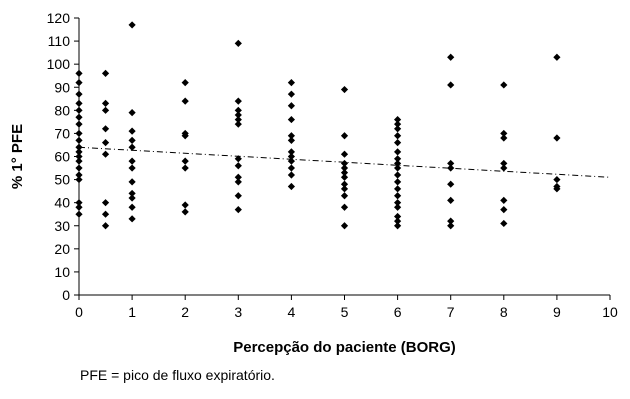  What do you see at coordinates (62, 133) in the screenshot?
I see `y-tick-label: 70` at bounding box center [62, 133].